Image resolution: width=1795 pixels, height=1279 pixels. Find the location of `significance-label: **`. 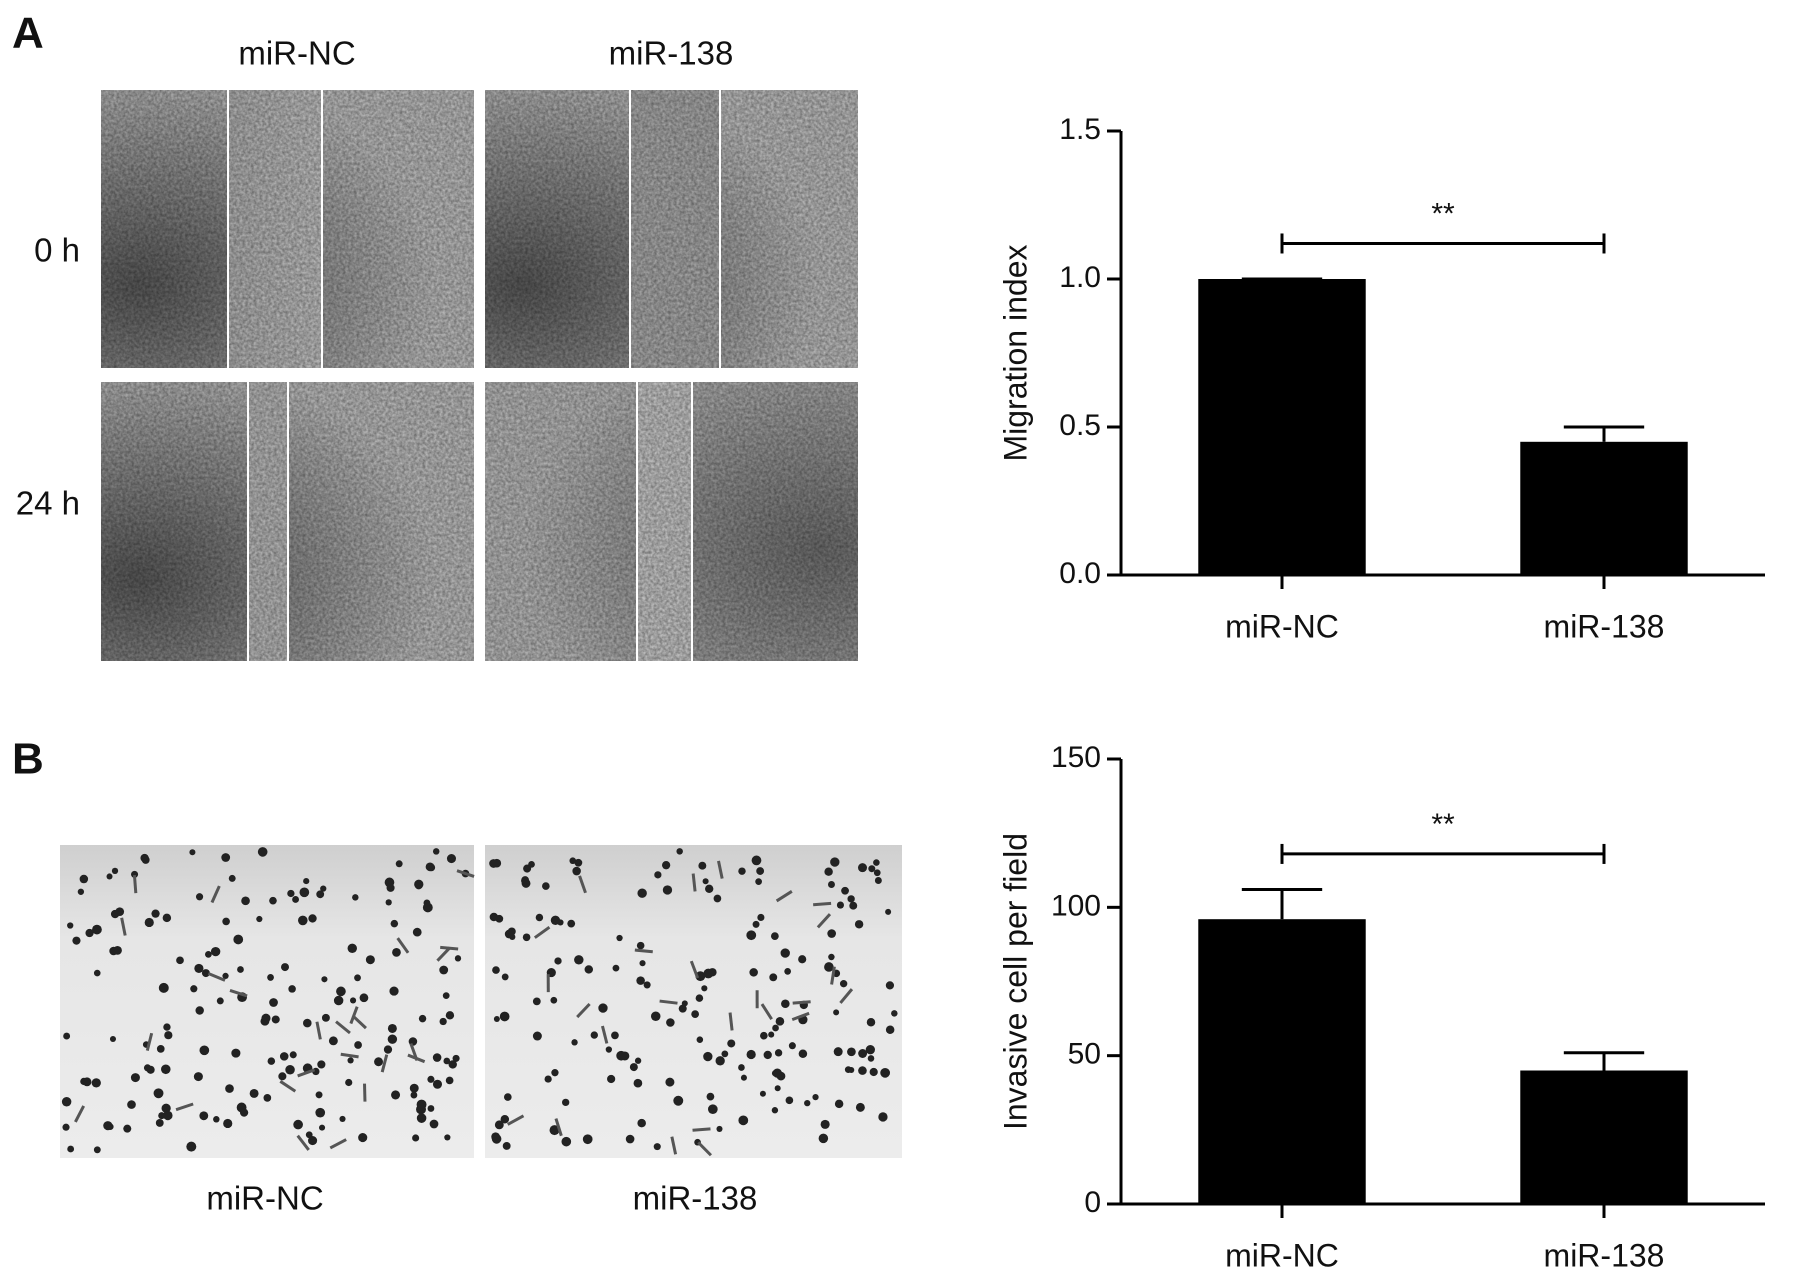

significance-label: ** is located at coordinates (1443, 213).